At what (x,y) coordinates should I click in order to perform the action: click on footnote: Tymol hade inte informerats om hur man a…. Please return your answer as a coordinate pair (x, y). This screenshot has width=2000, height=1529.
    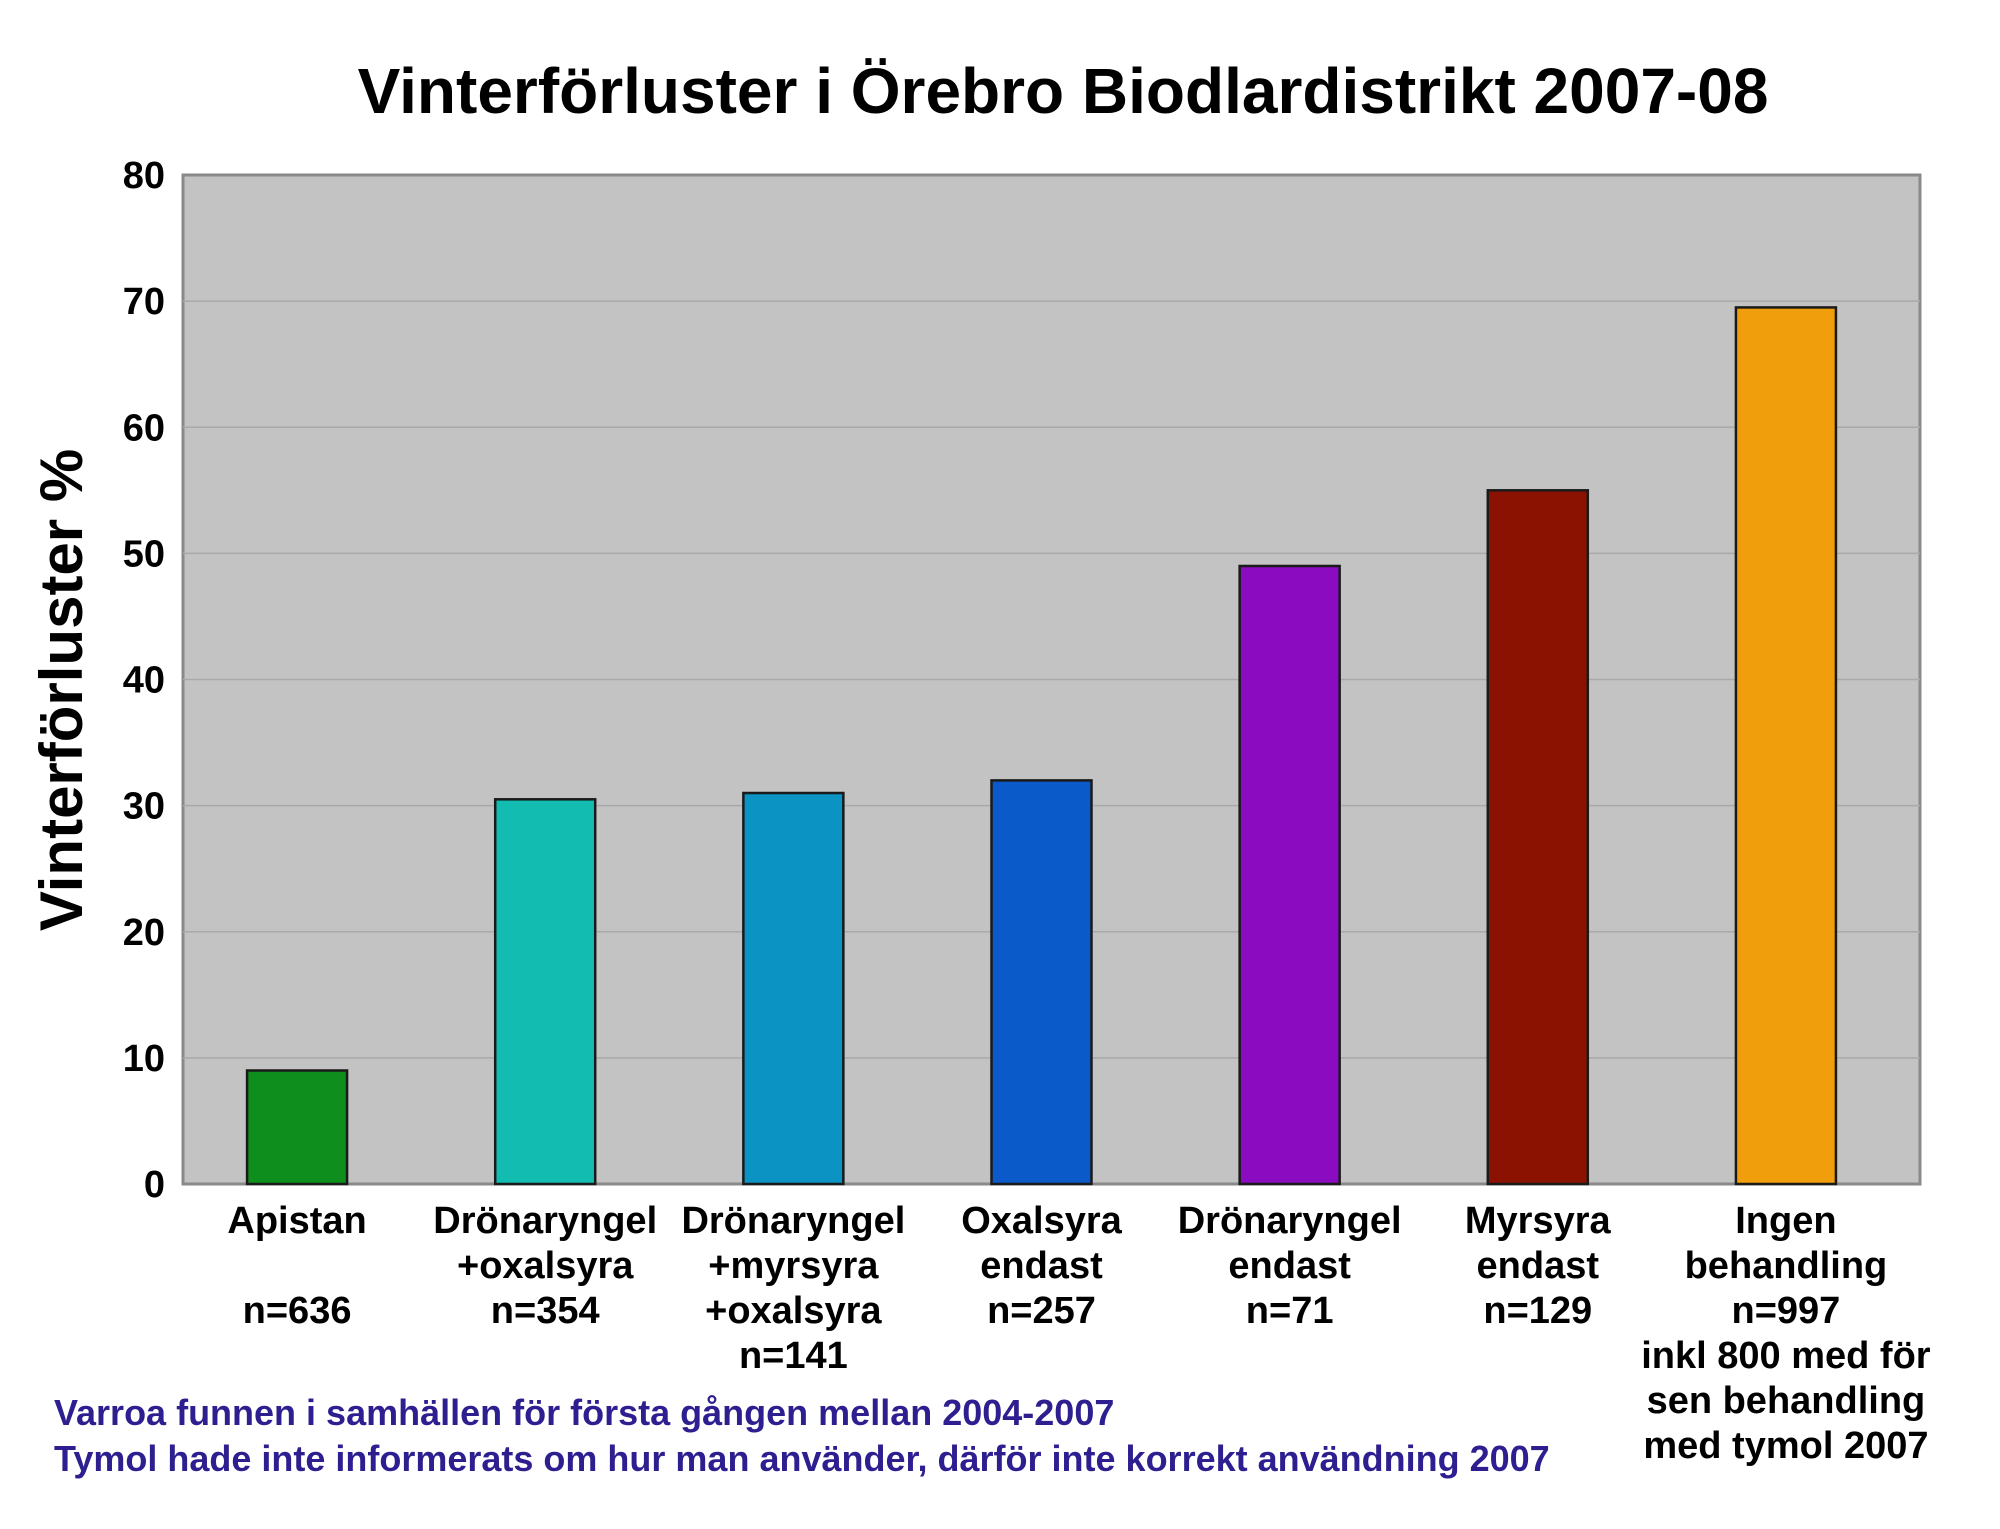
    Looking at the image, I should click on (802, 1458).